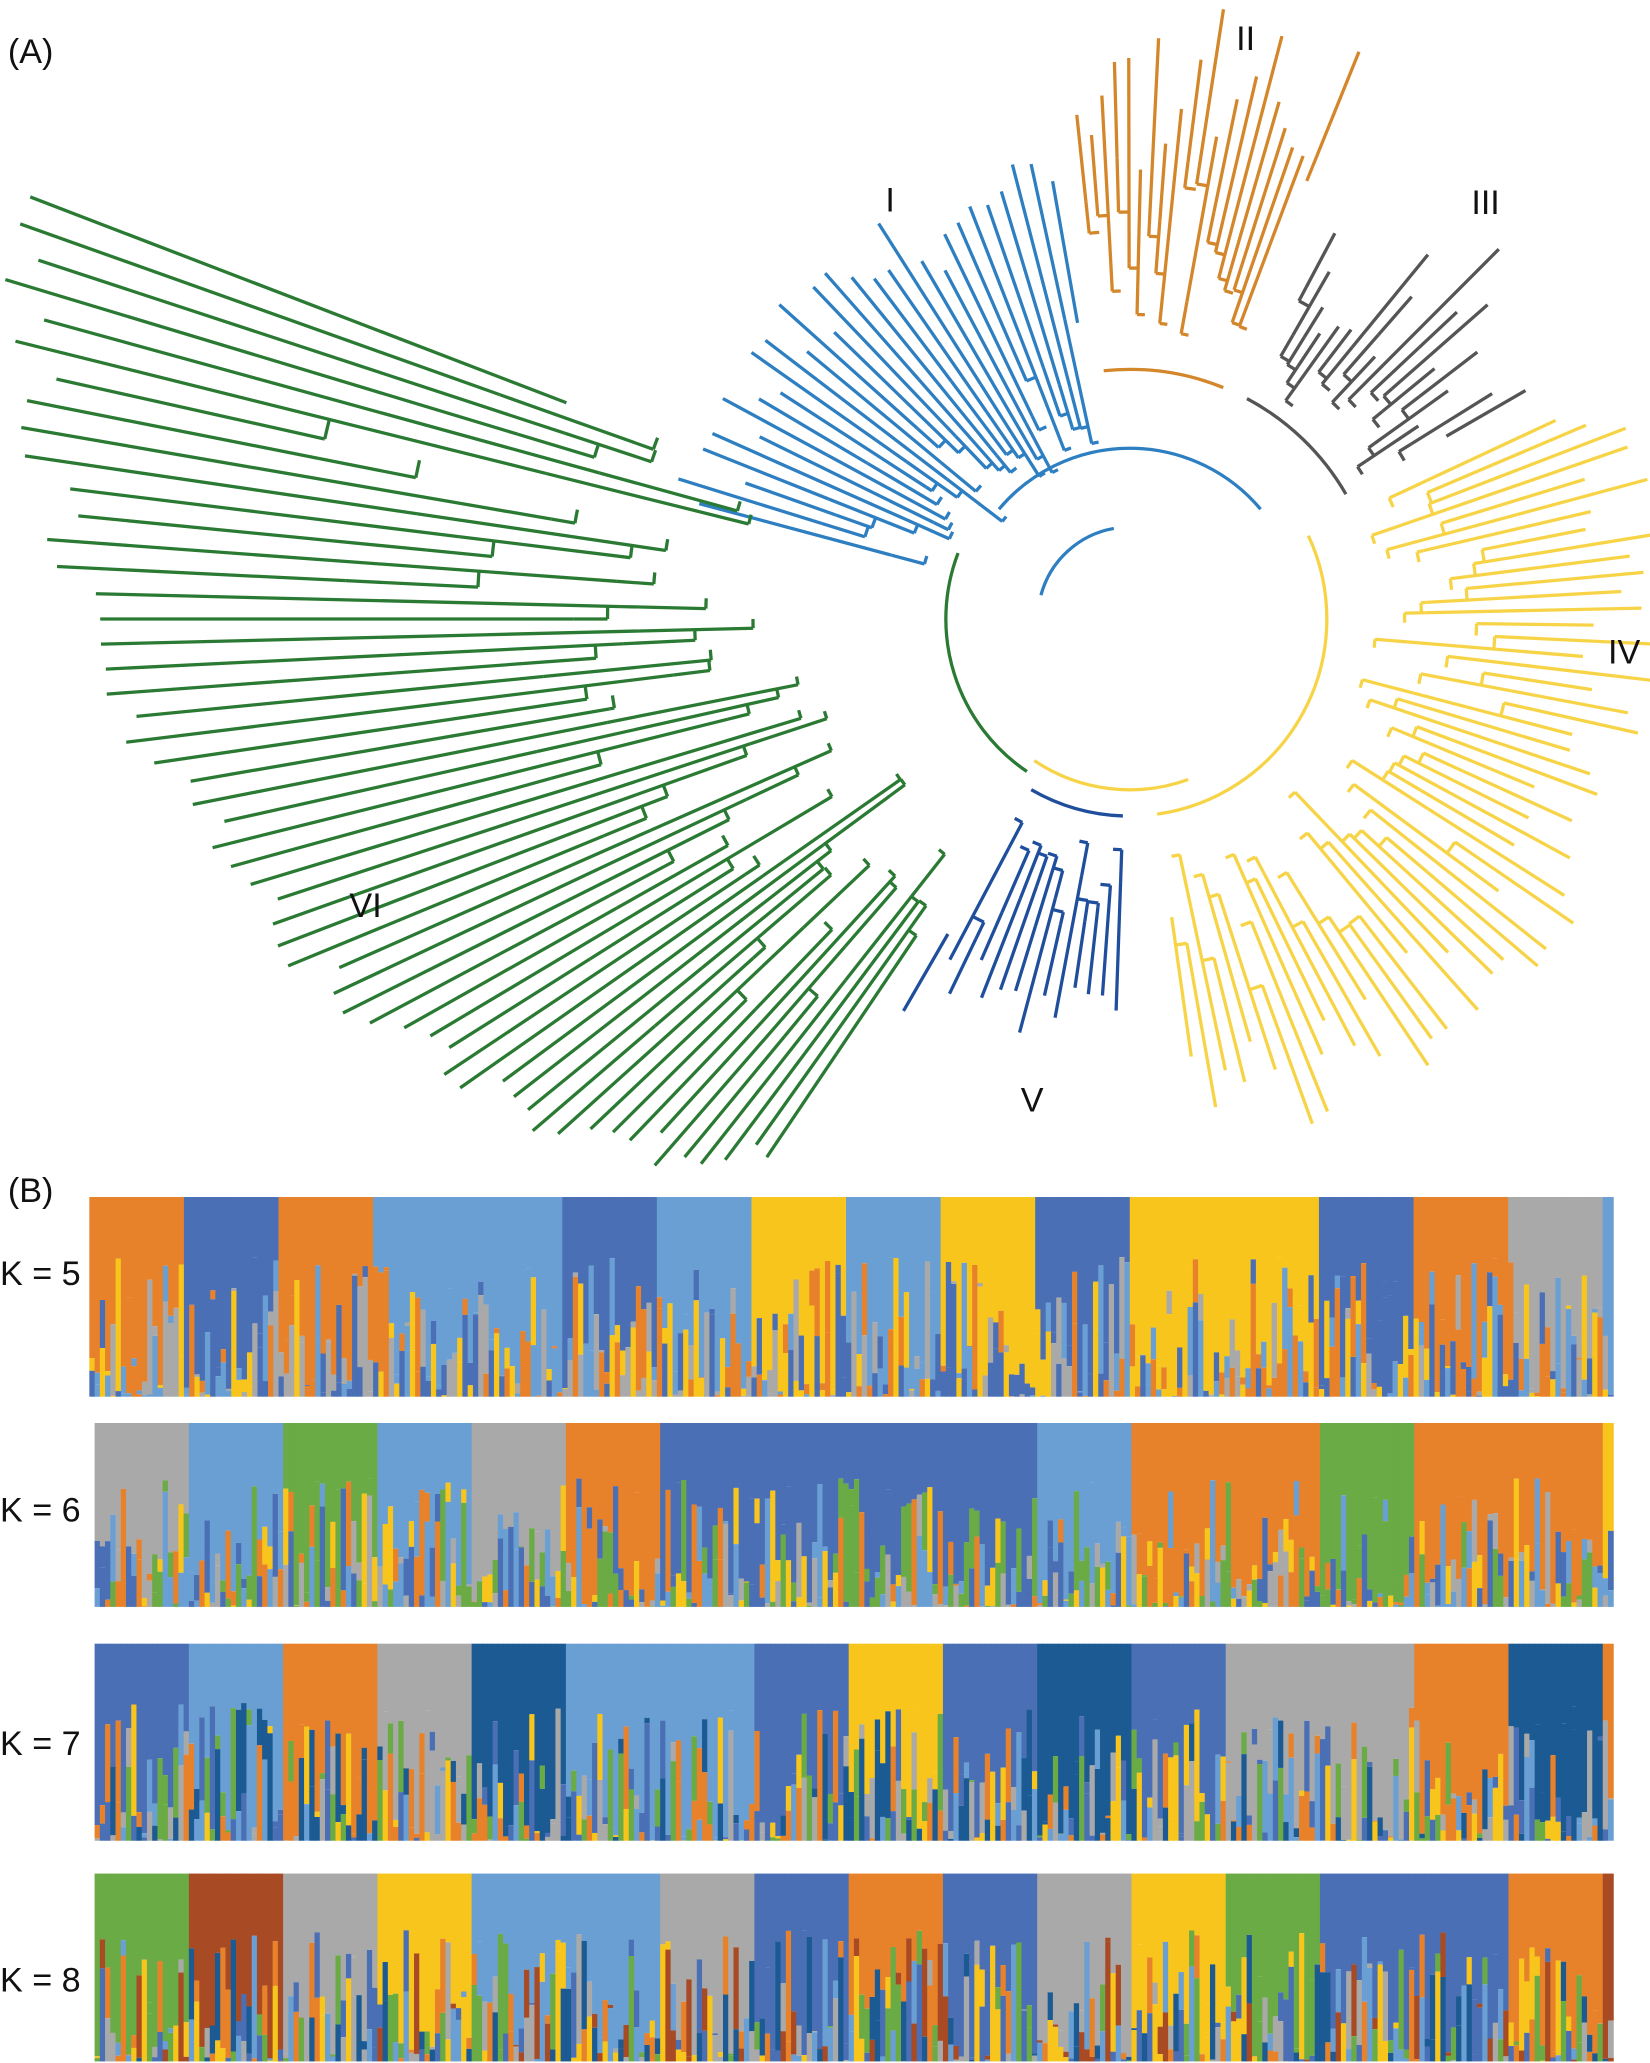  I want to click on k-label: K = 7, so click(40, 1744).